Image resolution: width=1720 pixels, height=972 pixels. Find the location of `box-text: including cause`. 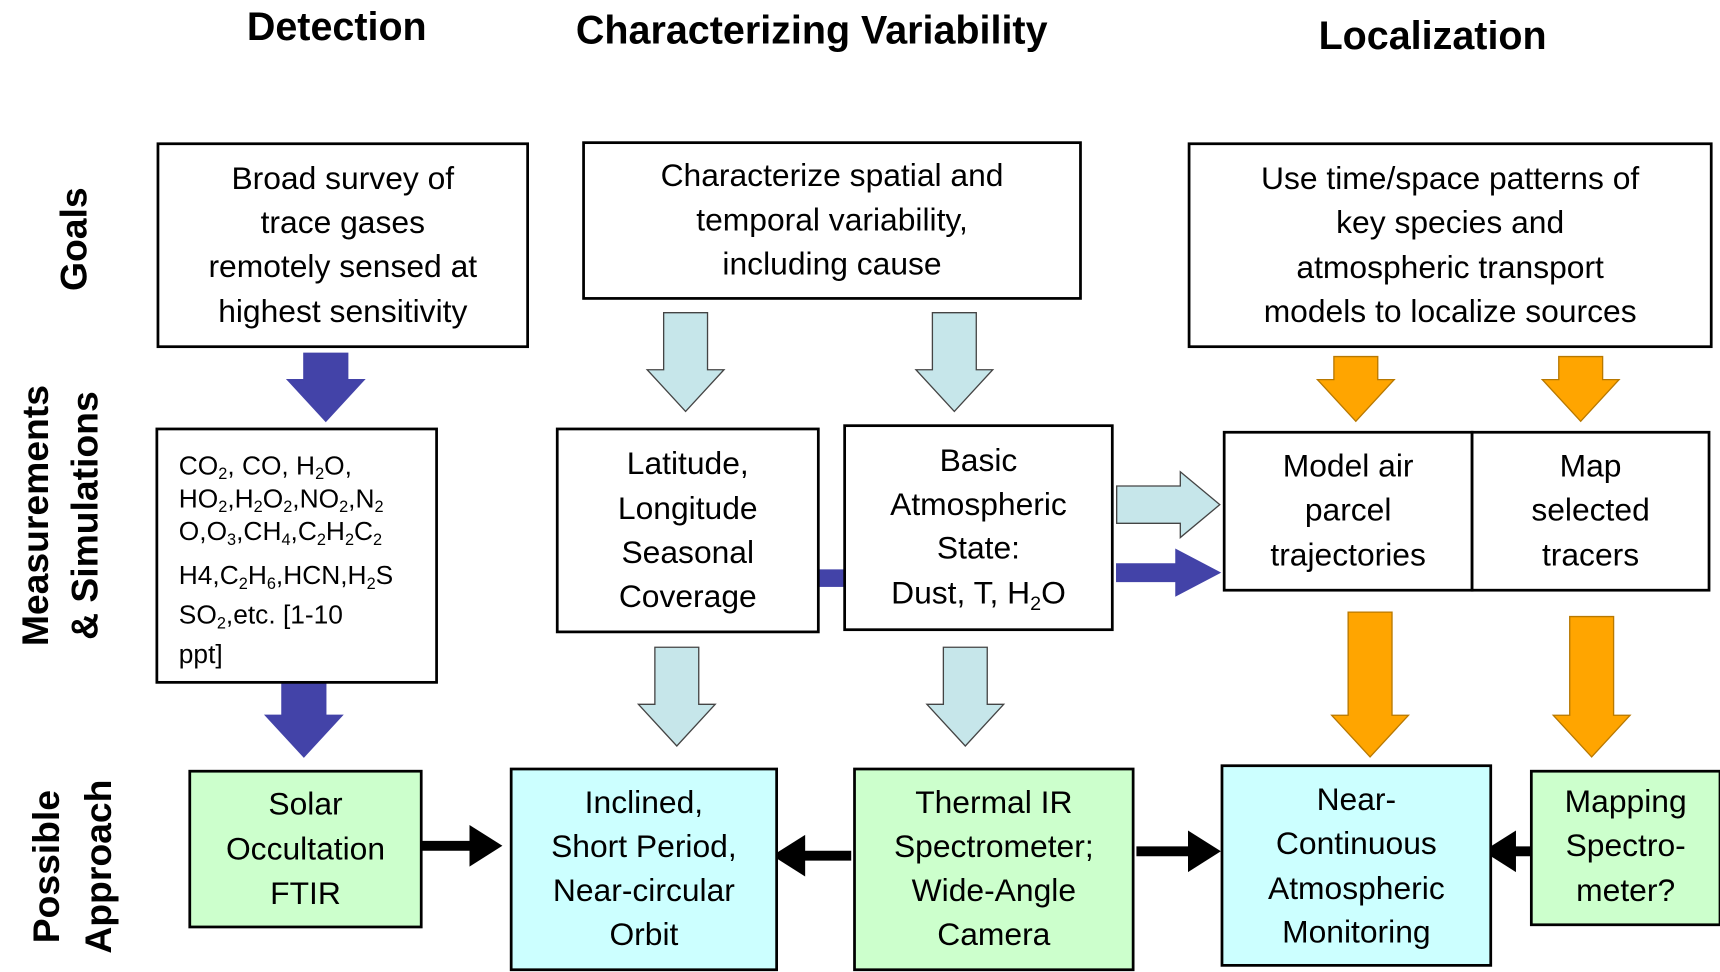

box-text: including cause is located at coordinates (831, 264).